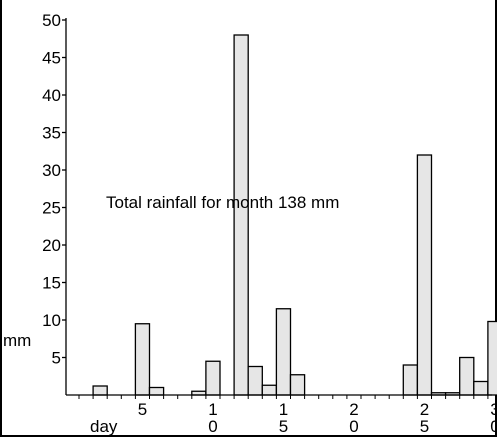  What do you see at coordinates (353, 409) in the screenshot?
I see `x-tick-label-20-top: 2` at bounding box center [353, 409].